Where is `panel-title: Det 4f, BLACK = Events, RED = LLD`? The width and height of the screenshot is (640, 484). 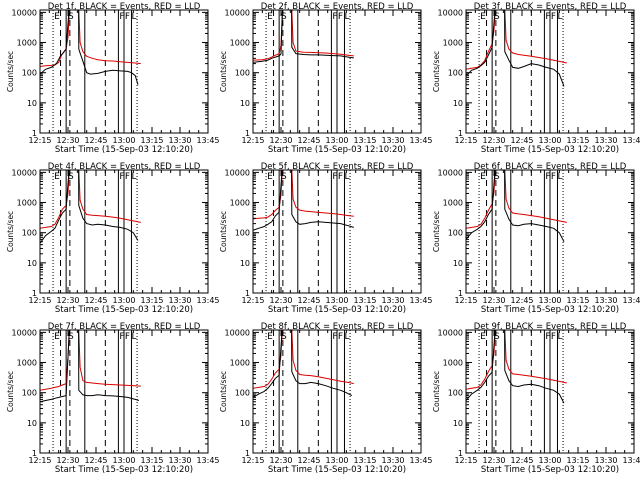
panel-title: Det 4f, BLACK = Events, RED = LLD is located at coordinates (124, 167).